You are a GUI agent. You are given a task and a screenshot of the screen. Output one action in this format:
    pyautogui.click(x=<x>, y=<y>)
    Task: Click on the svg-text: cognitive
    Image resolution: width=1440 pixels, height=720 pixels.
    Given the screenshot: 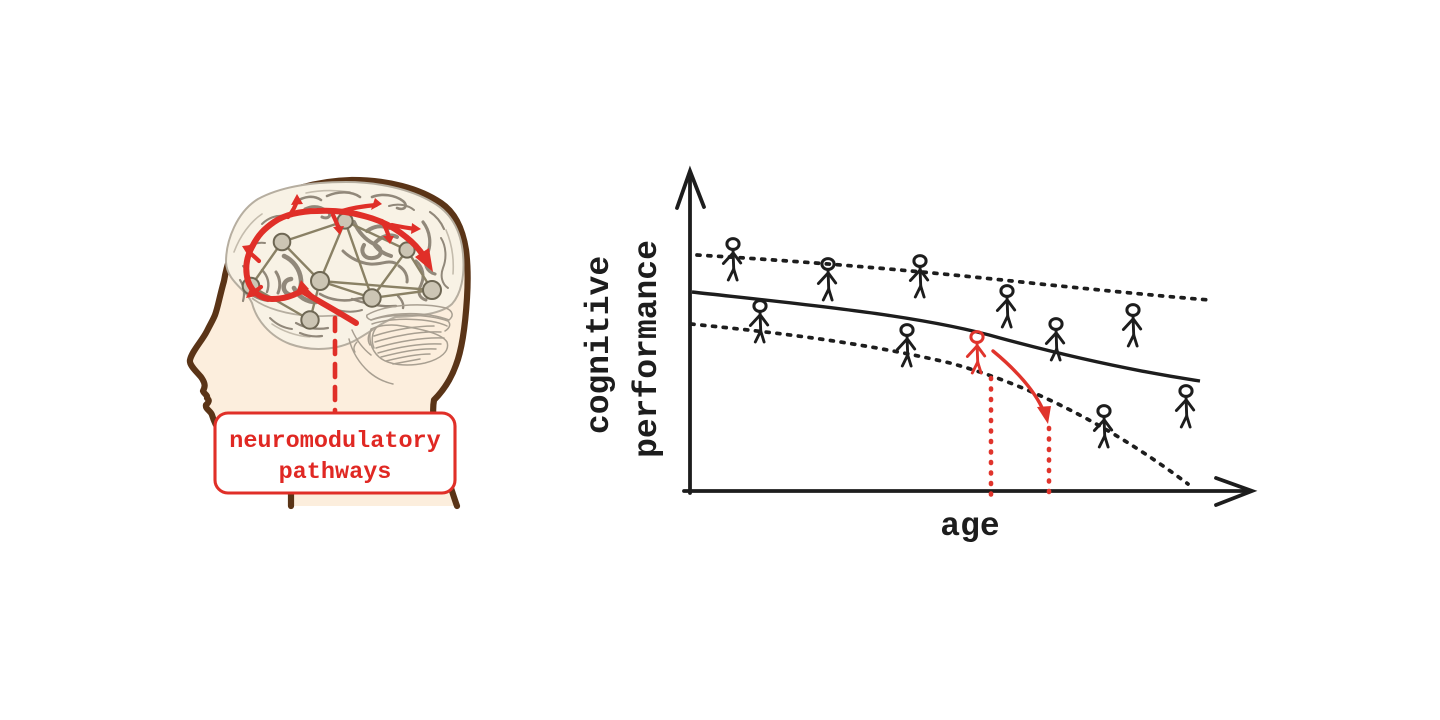 What is the action you would take?
    pyautogui.click(x=599, y=345)
    